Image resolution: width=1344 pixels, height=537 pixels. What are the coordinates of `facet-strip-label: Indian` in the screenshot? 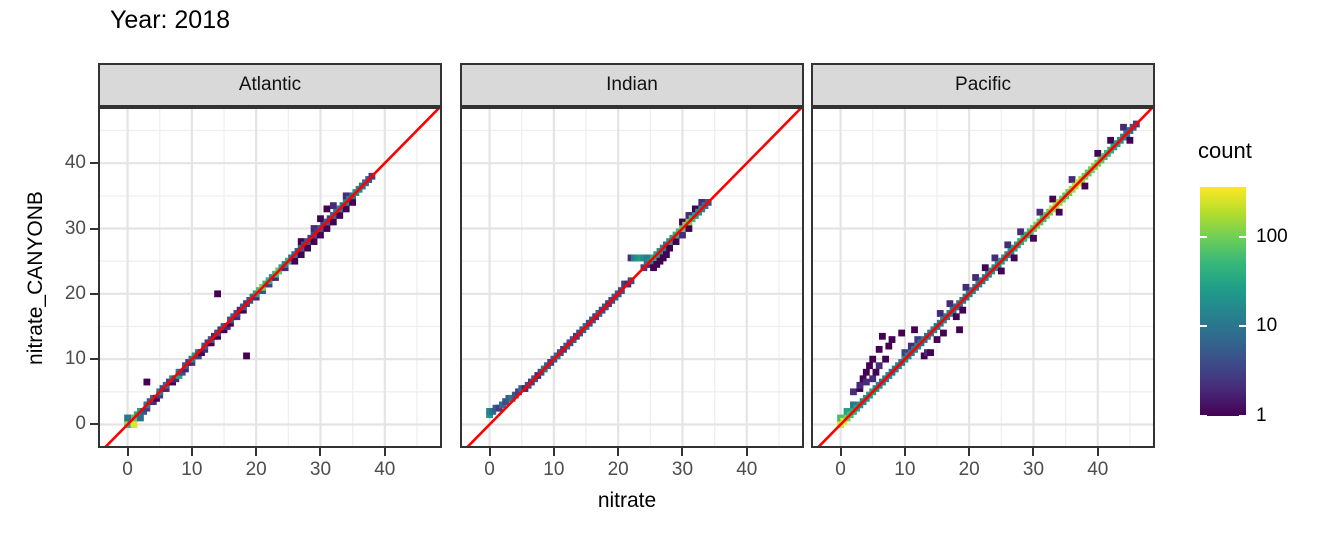 It's located at (632, 84).